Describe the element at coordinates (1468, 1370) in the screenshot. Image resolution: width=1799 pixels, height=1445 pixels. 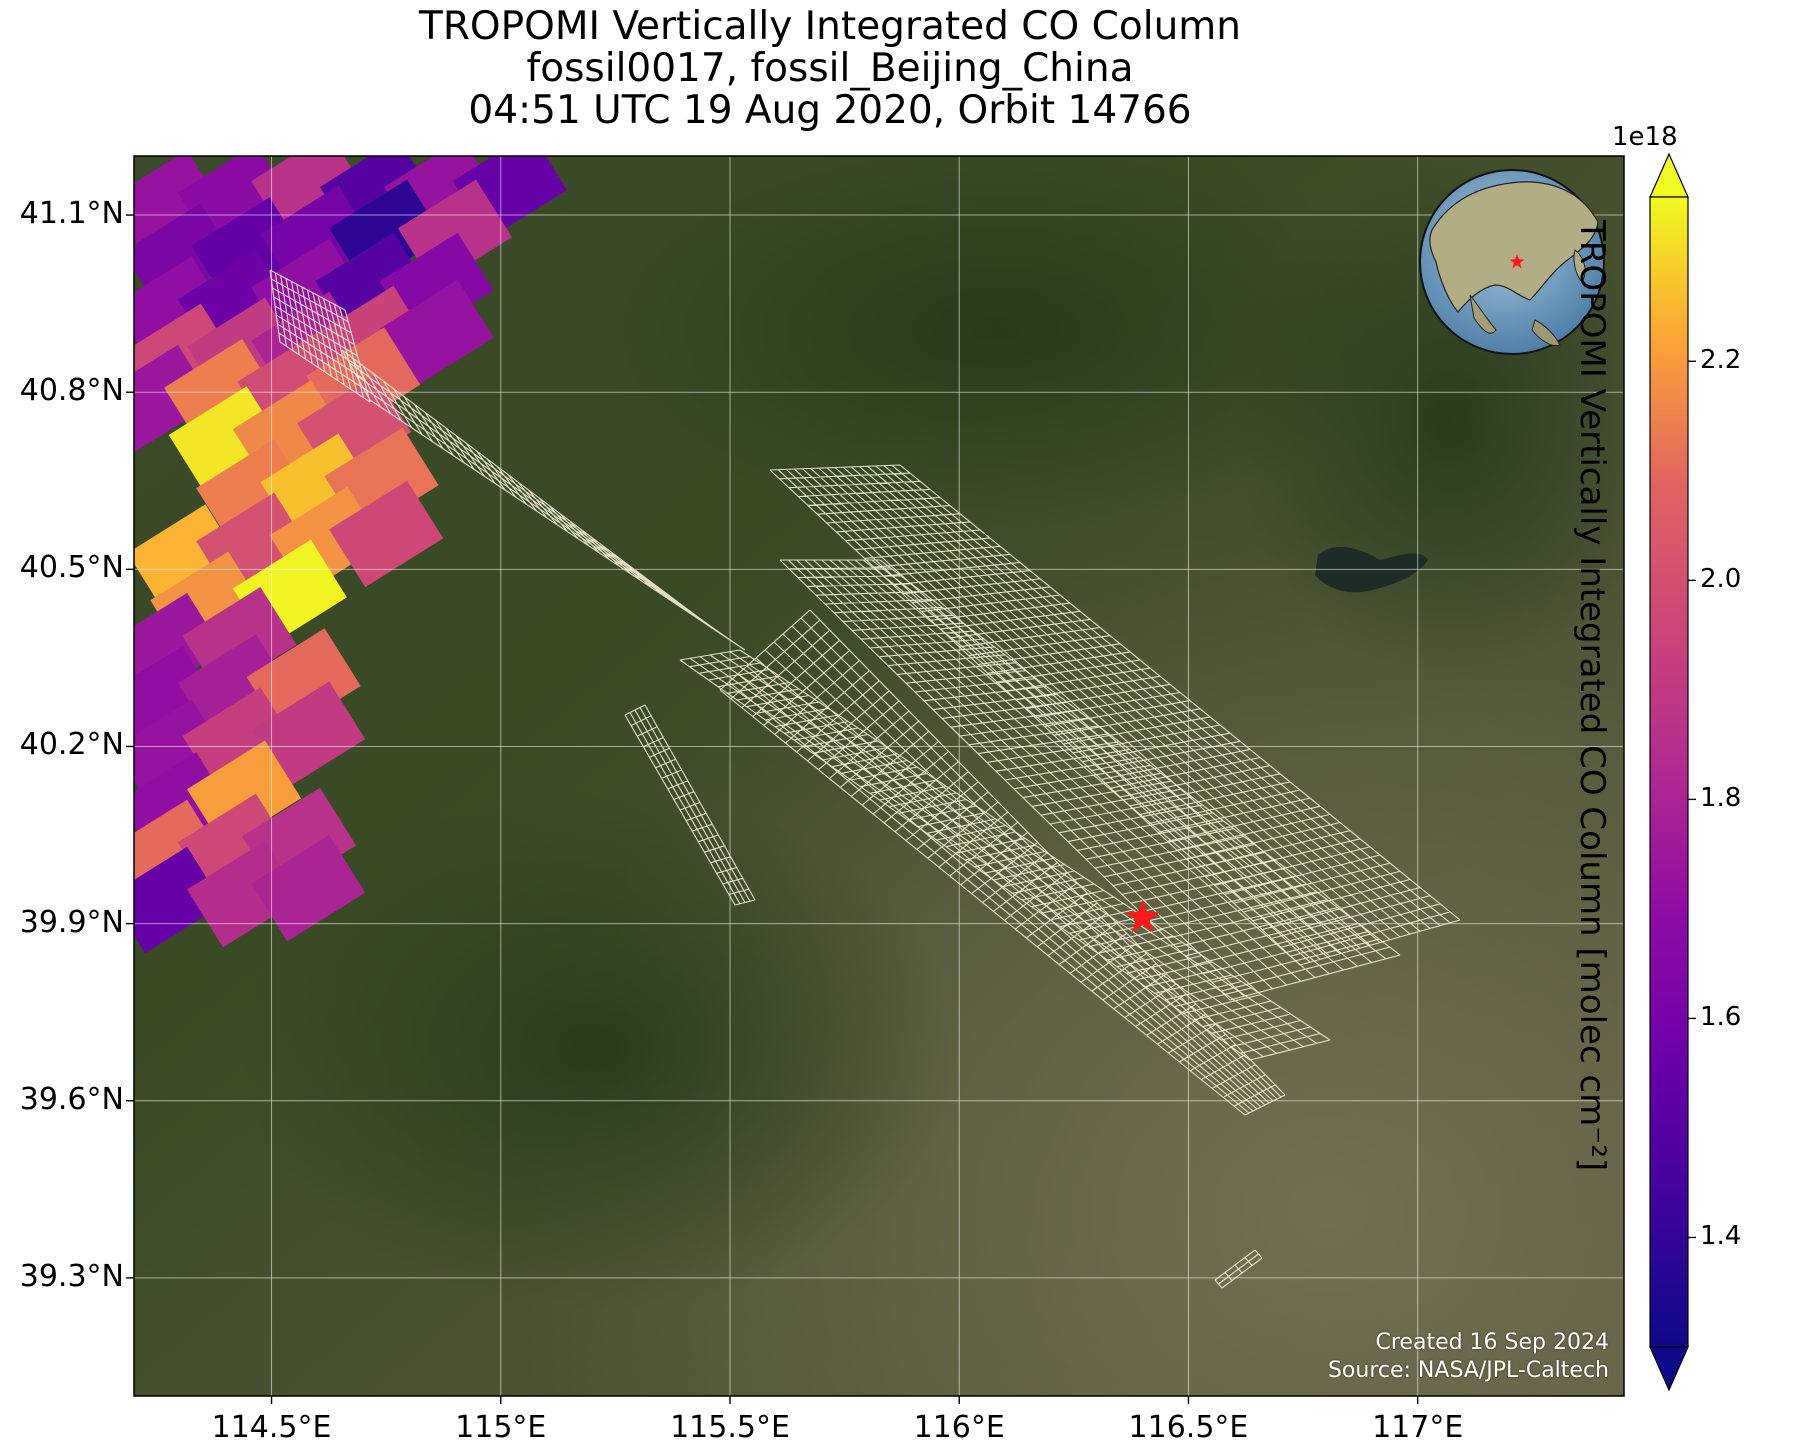
I see `credit-source: Source: NASA/JPL-Caltech` at that location.